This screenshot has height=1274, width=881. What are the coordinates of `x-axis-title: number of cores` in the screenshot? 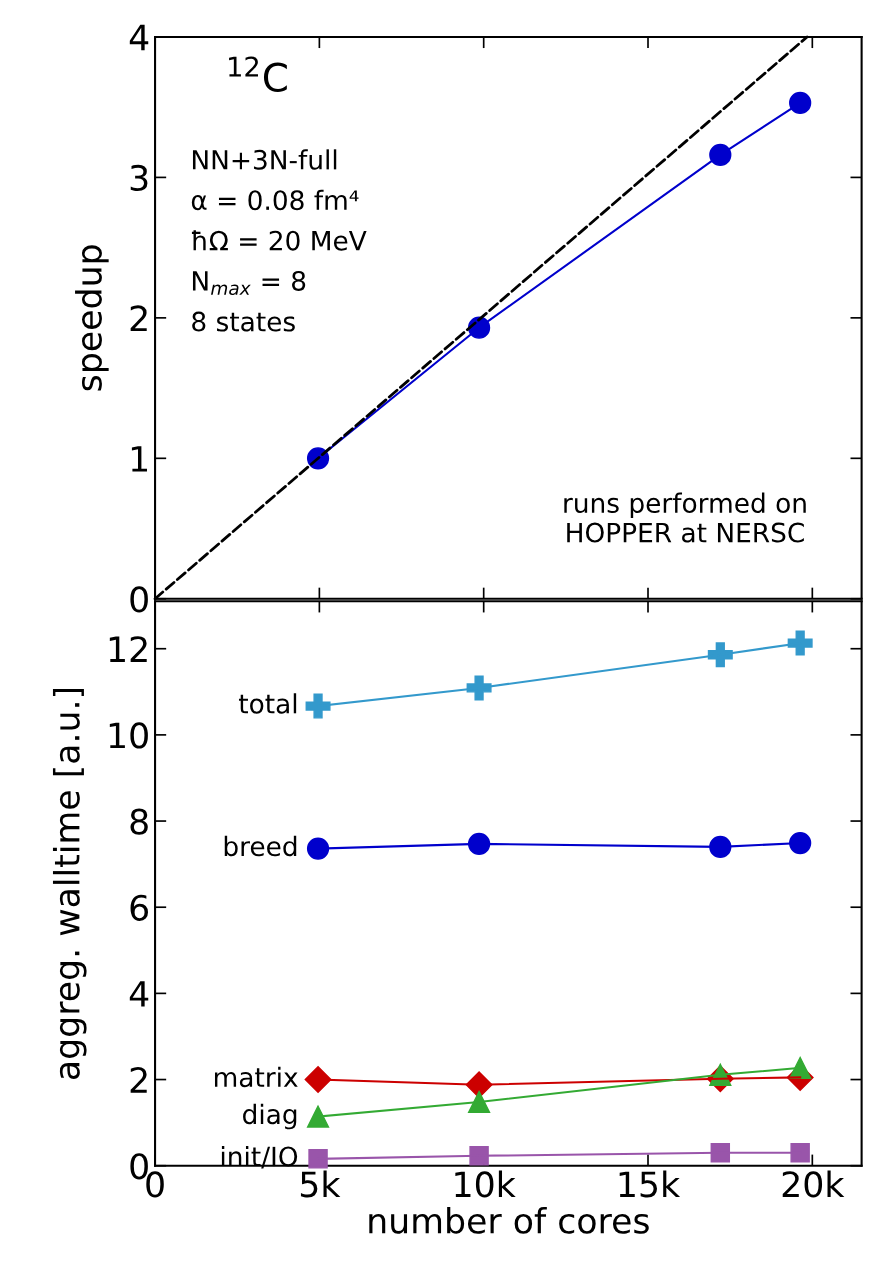 It's located at (509, 1220).